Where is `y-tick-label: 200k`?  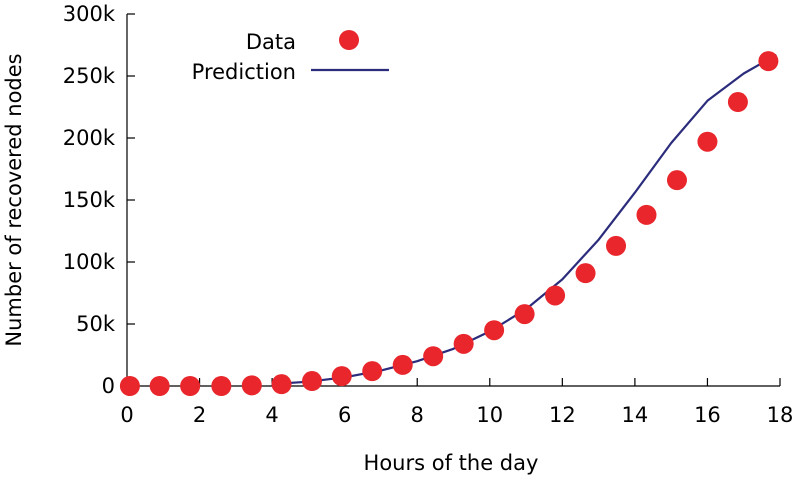
y-tick-label: 200k is located at coordinates (89, 138).